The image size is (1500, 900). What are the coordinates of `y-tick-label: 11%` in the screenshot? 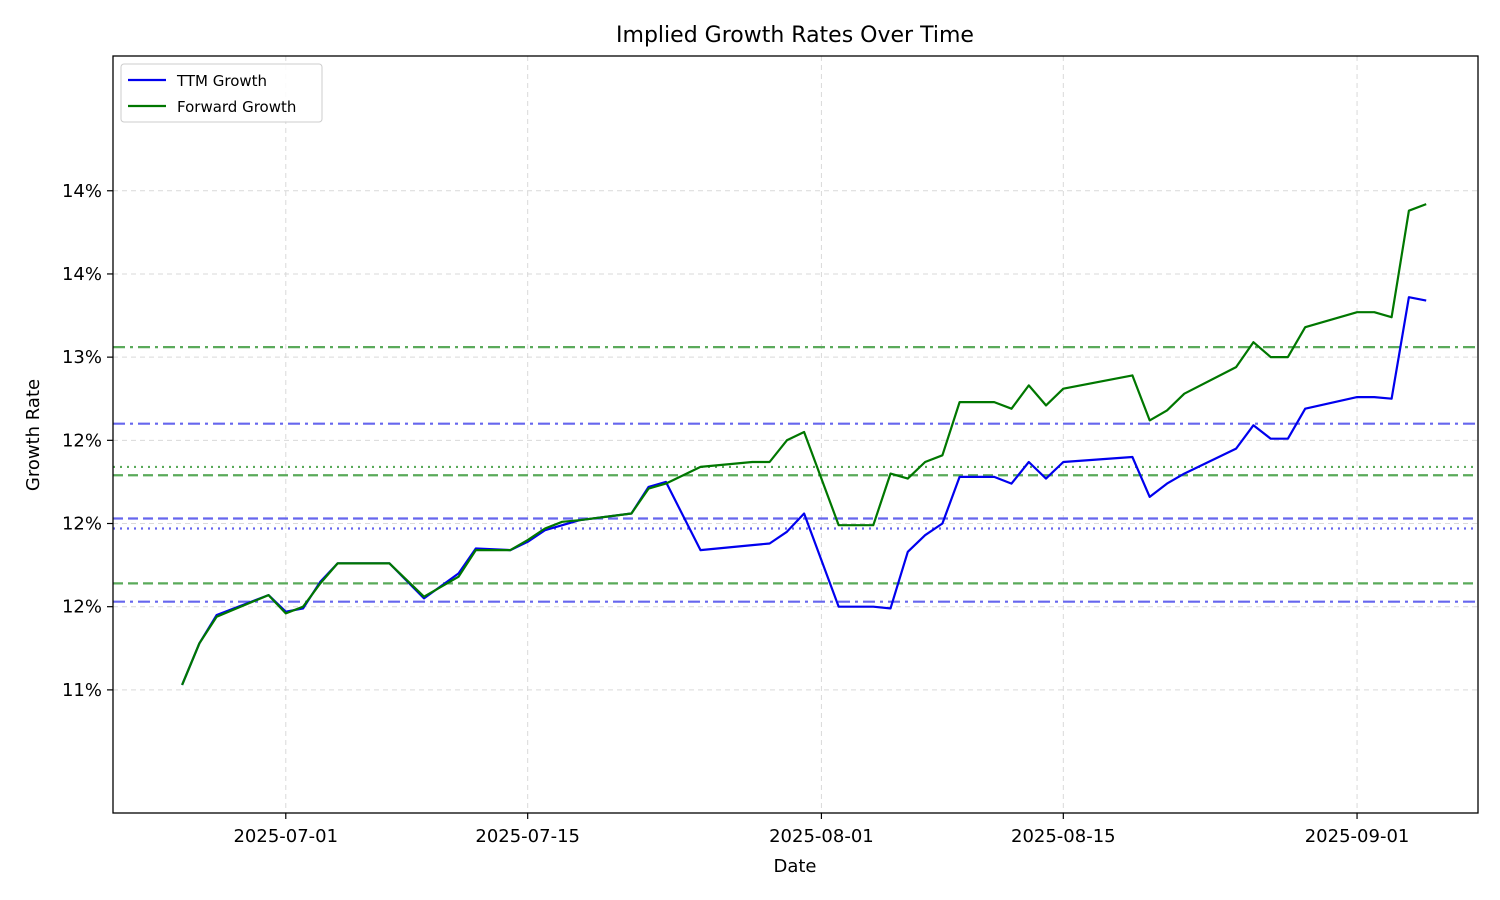 It's located at (82, 690).